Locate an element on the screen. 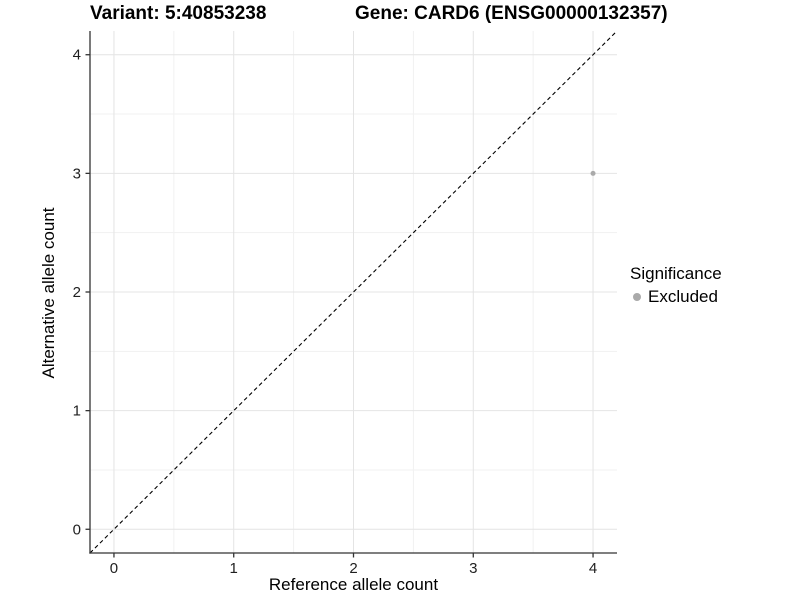 The width and height of the screenshot is (800, 600). x-tick-label: 1 is located at coordinates (234, 568).